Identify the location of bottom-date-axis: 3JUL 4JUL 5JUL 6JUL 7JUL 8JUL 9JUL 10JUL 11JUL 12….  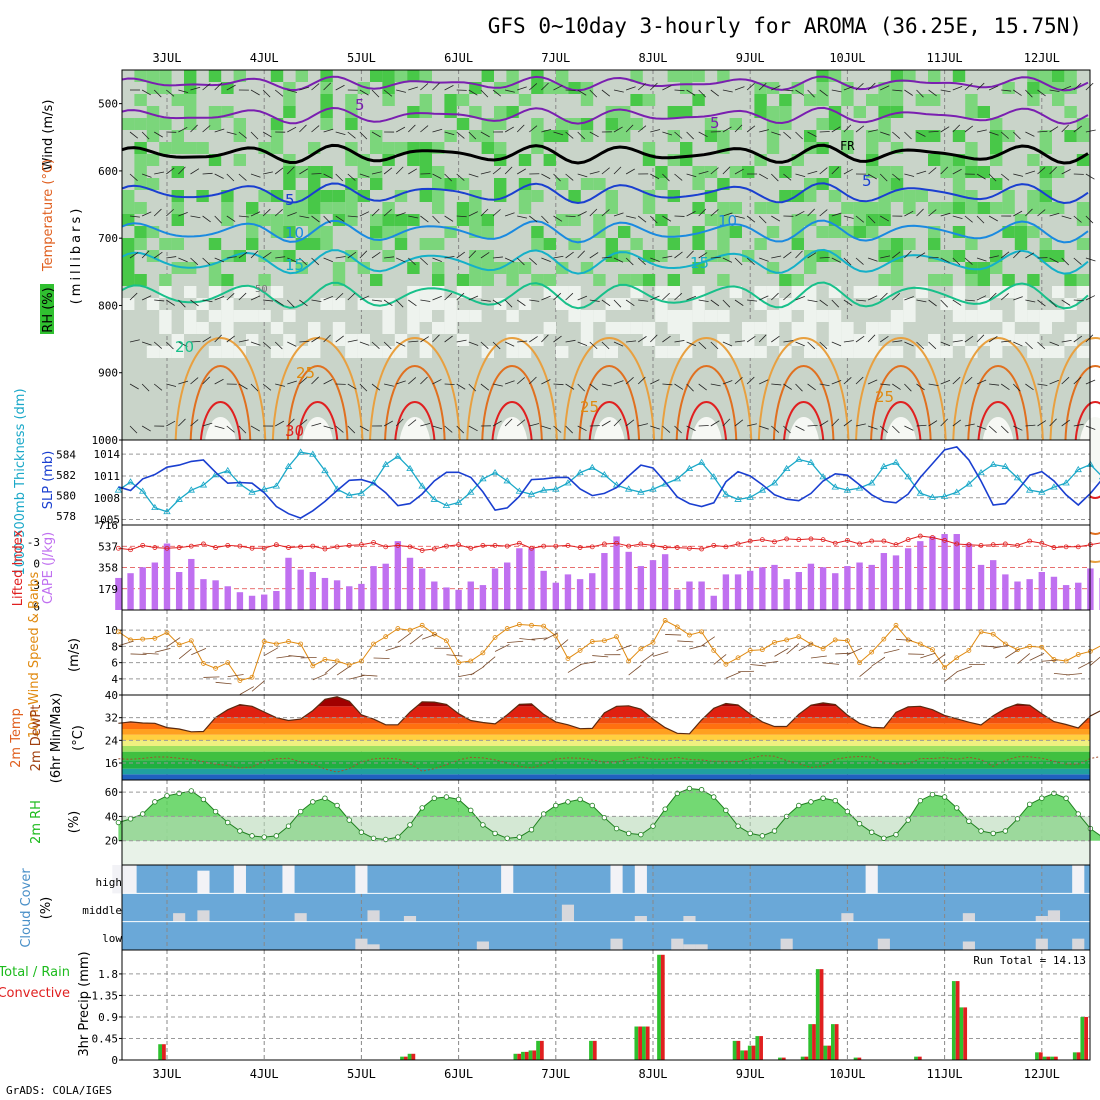
(606, 1074).